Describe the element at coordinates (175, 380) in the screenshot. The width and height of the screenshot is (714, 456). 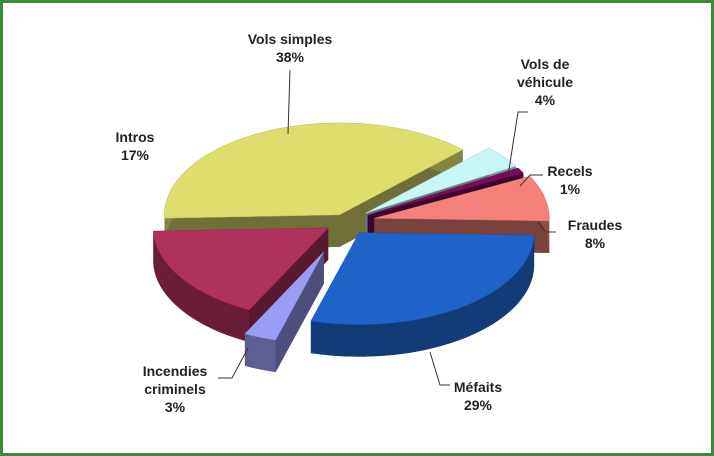
I see `slice-name: Incendies criminels` at that location.